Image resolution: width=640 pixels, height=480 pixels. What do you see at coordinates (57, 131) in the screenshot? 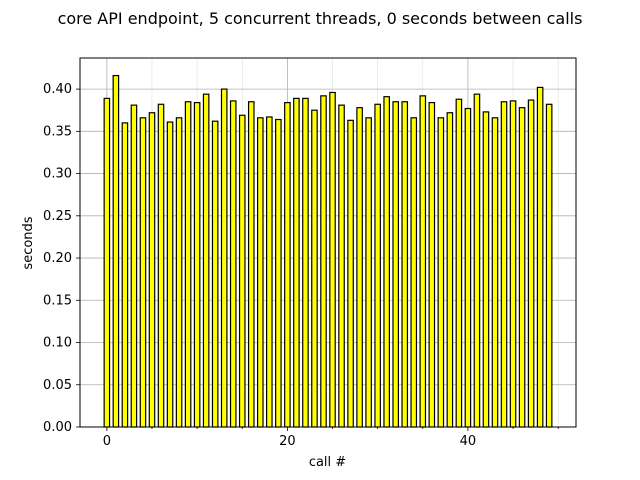
I see `y-tick-label: 0.35` at bounding box center [57, 131].